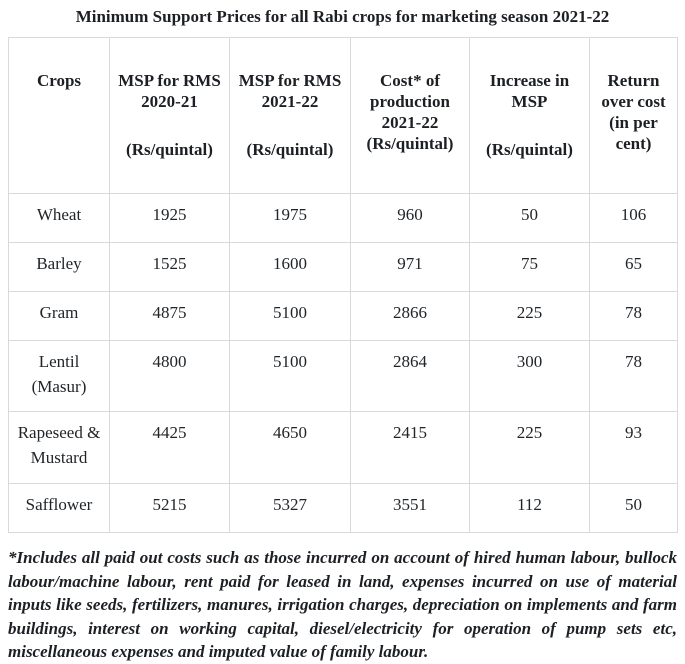 The width and height of the screenshot is (685, 664). I want to click on crop-name-cell: Wheat, so click(59, 218).